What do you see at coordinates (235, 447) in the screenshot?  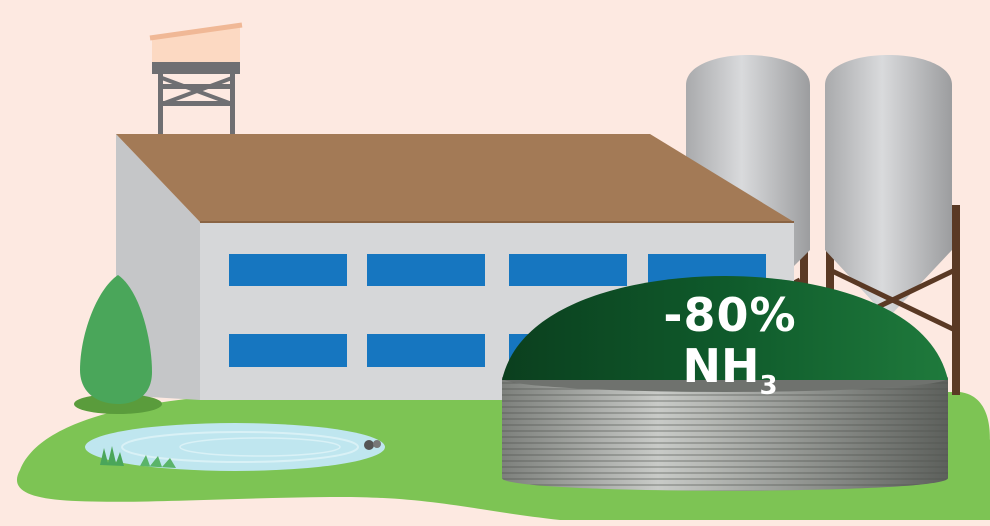 I see `pond` at bounding box center [235, 447].